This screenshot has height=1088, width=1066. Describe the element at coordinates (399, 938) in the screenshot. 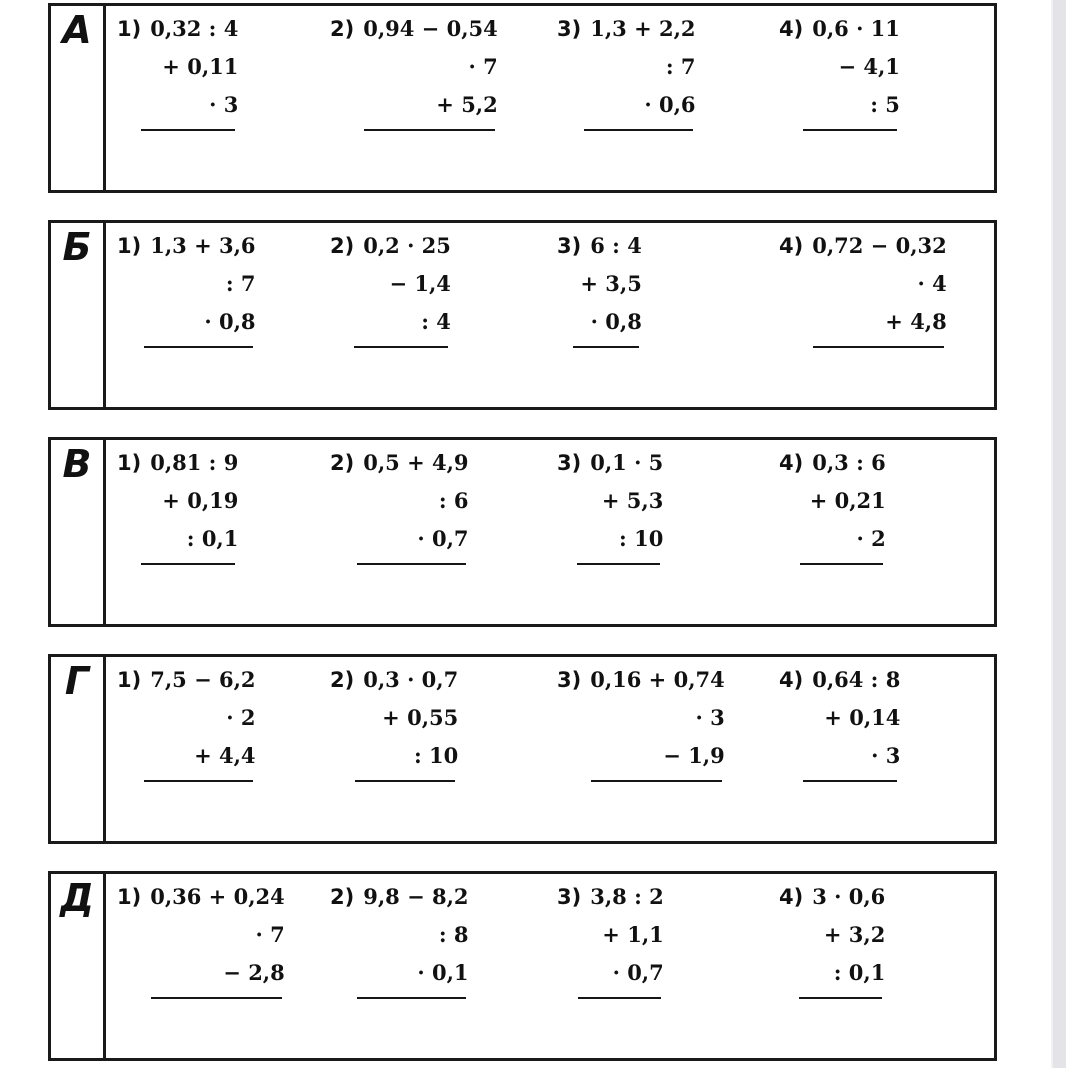

I see `exercise-d-2: 2) 9,8 − 8,2 : 8 · 0,1` at that location.